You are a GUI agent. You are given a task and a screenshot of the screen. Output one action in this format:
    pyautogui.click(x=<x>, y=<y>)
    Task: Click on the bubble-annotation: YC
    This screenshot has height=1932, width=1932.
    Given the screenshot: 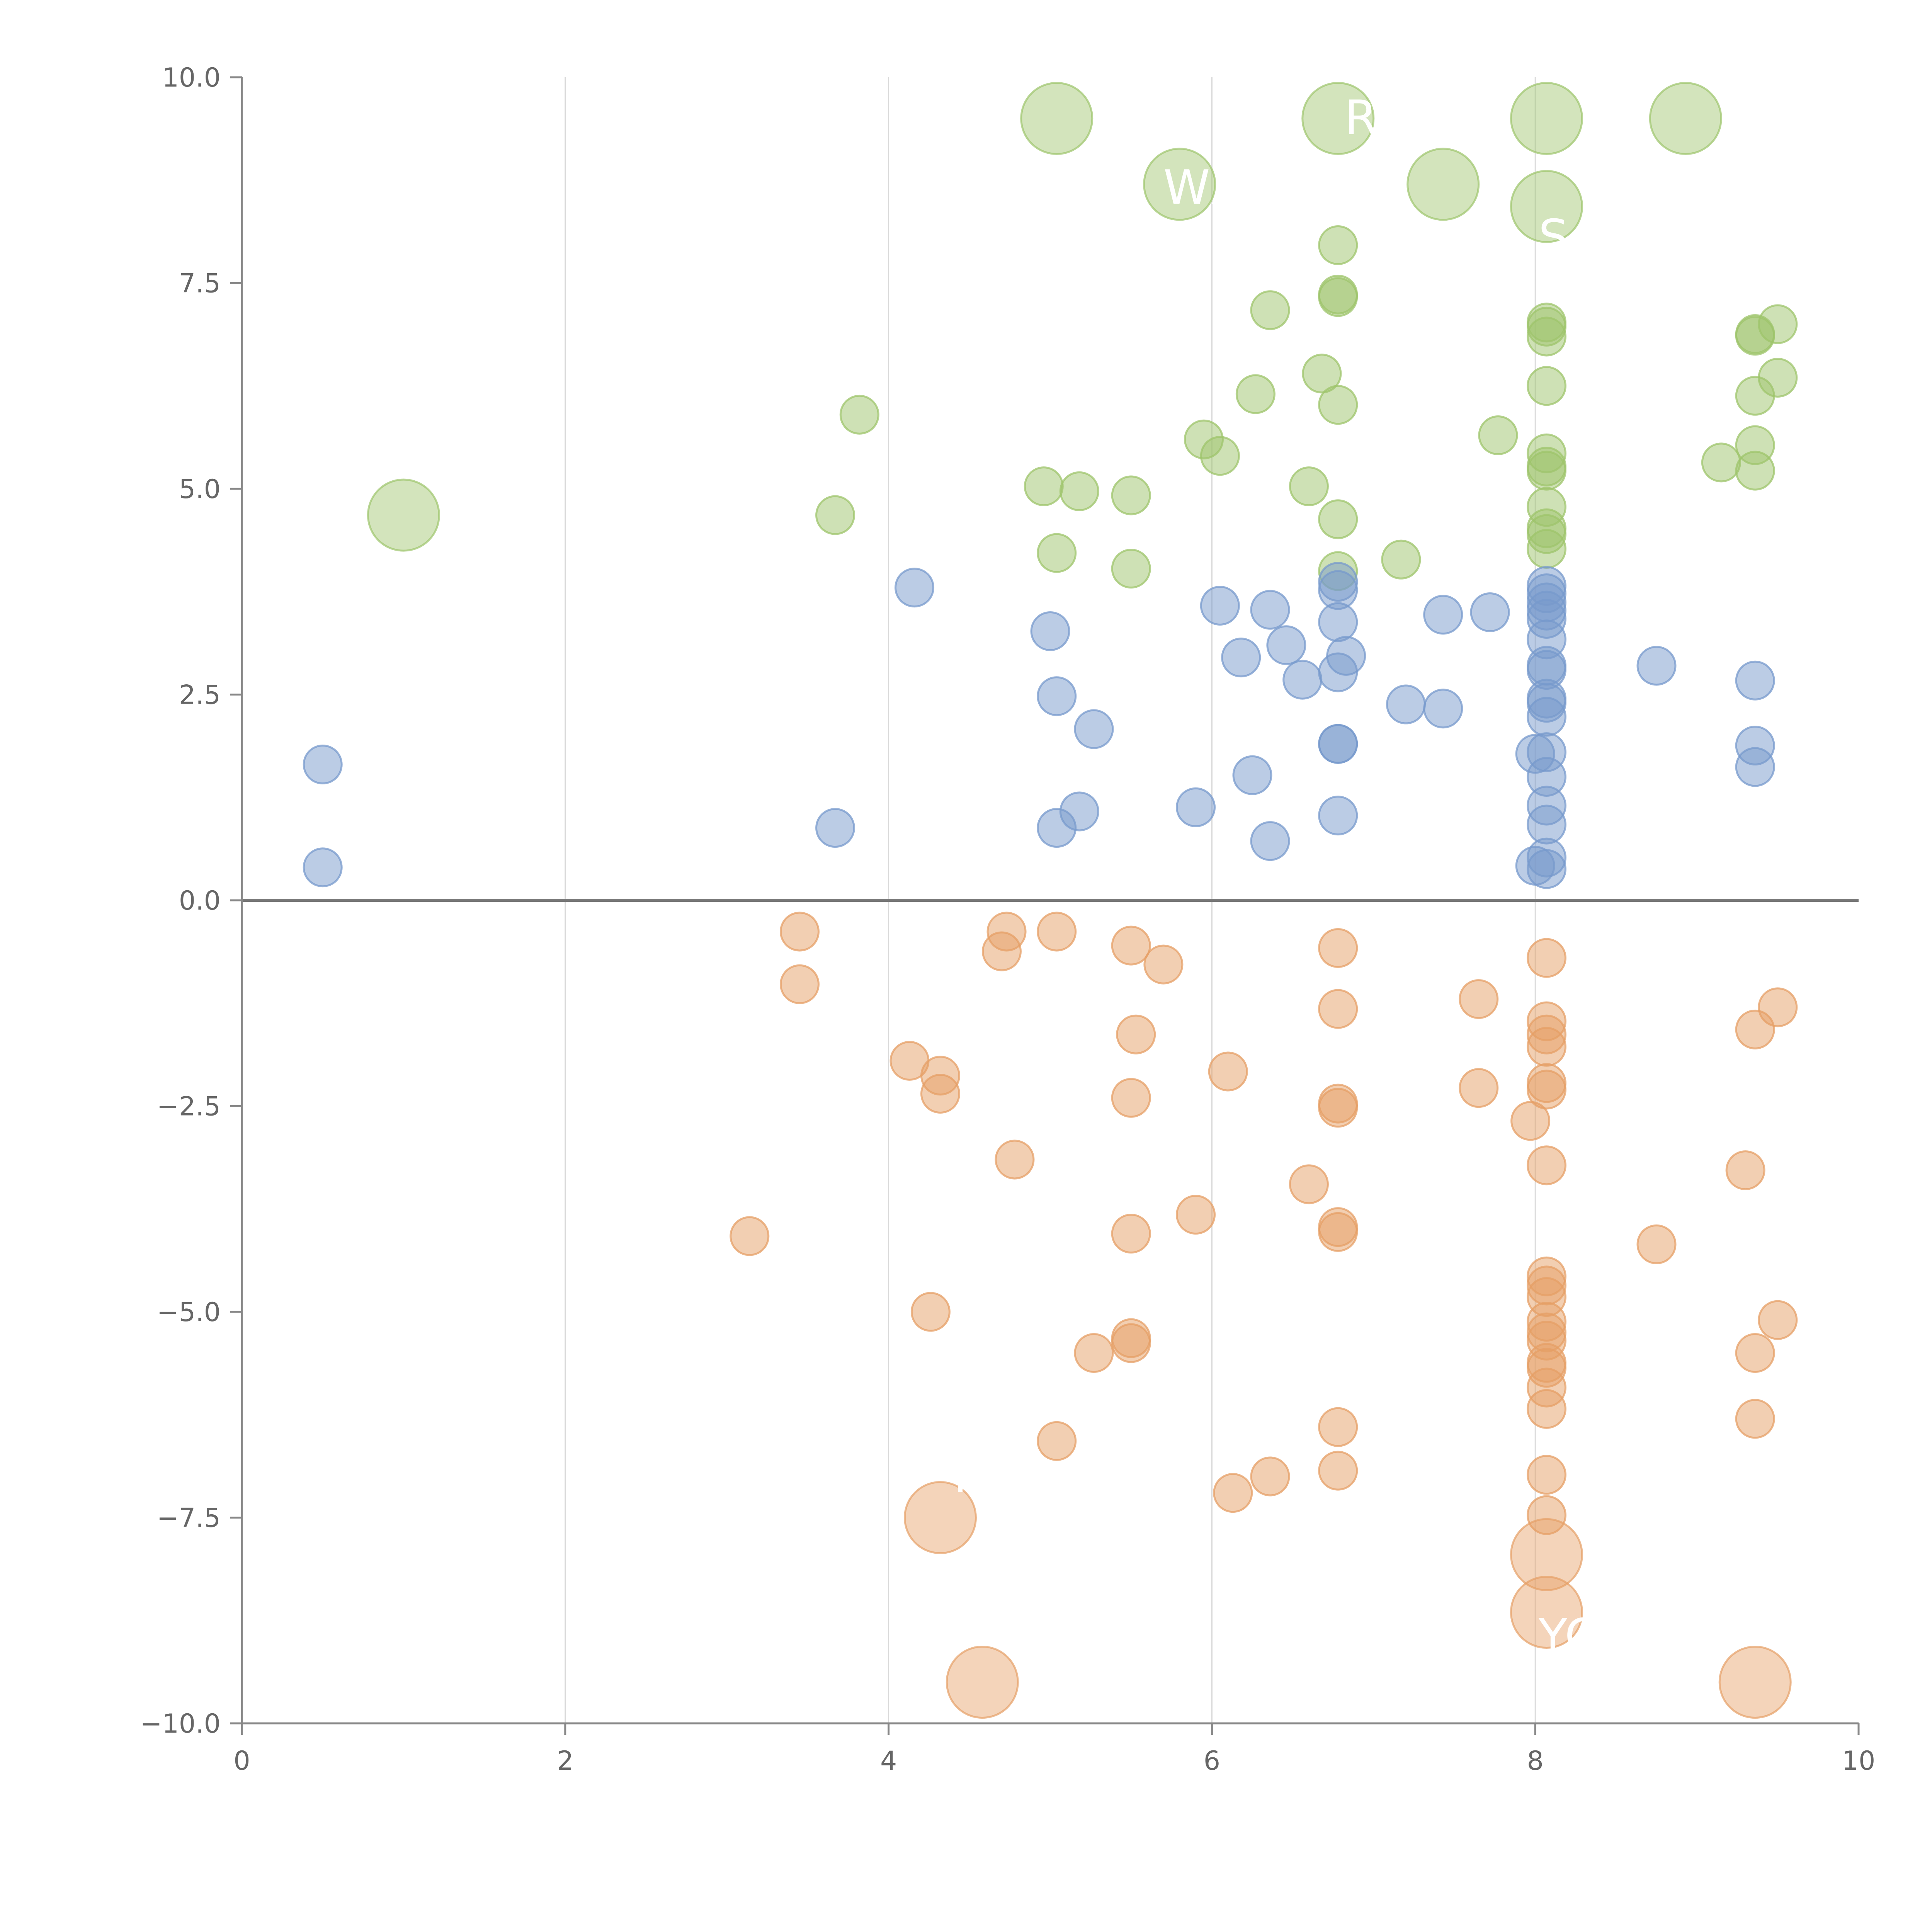 What is the action you would take?
    pyautogui.click(x=1568, y=1636)
    